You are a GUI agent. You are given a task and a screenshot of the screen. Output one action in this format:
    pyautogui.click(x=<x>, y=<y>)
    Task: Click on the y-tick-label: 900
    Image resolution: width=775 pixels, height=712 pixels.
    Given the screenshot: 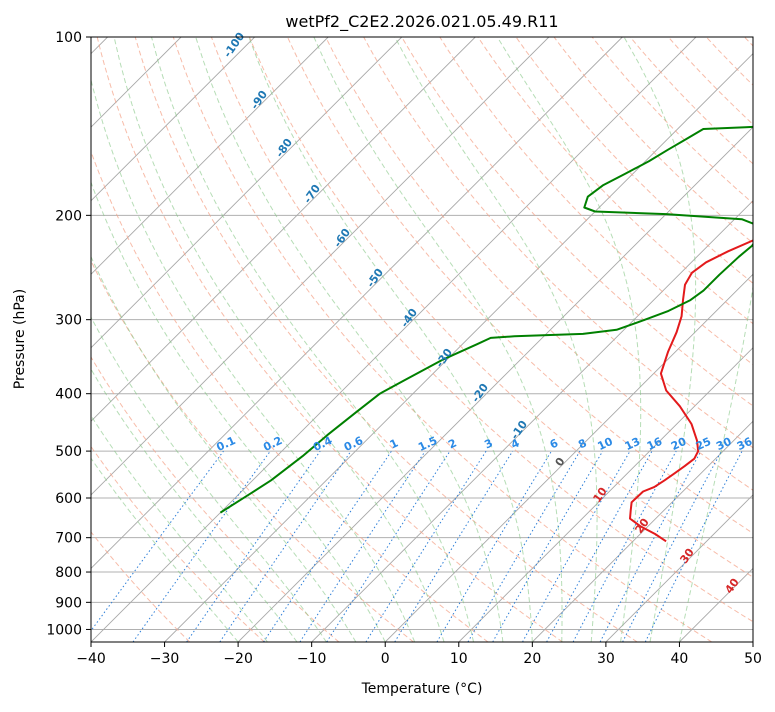 What is the action you would take?
    pyautogui.click(x=68, y=603)
    